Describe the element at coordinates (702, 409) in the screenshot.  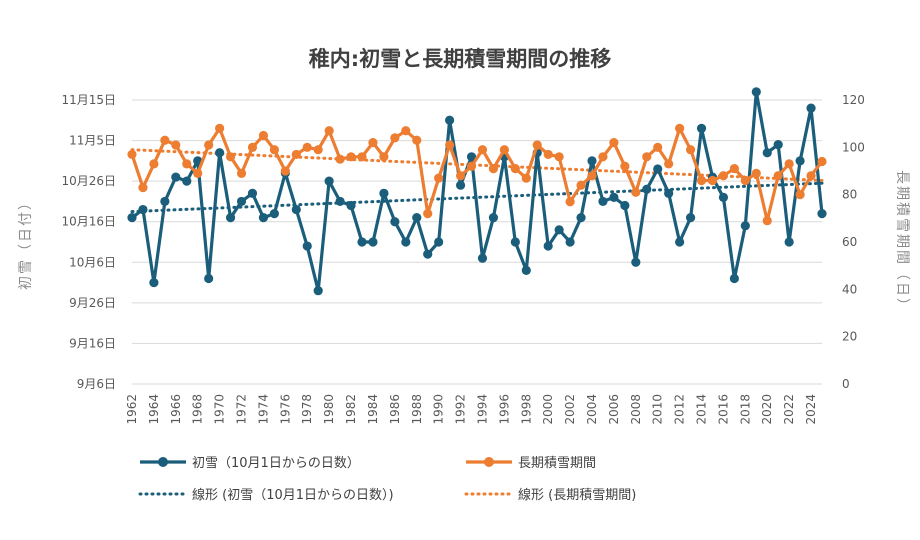
I see `x-tick-label: 2014` at that location.